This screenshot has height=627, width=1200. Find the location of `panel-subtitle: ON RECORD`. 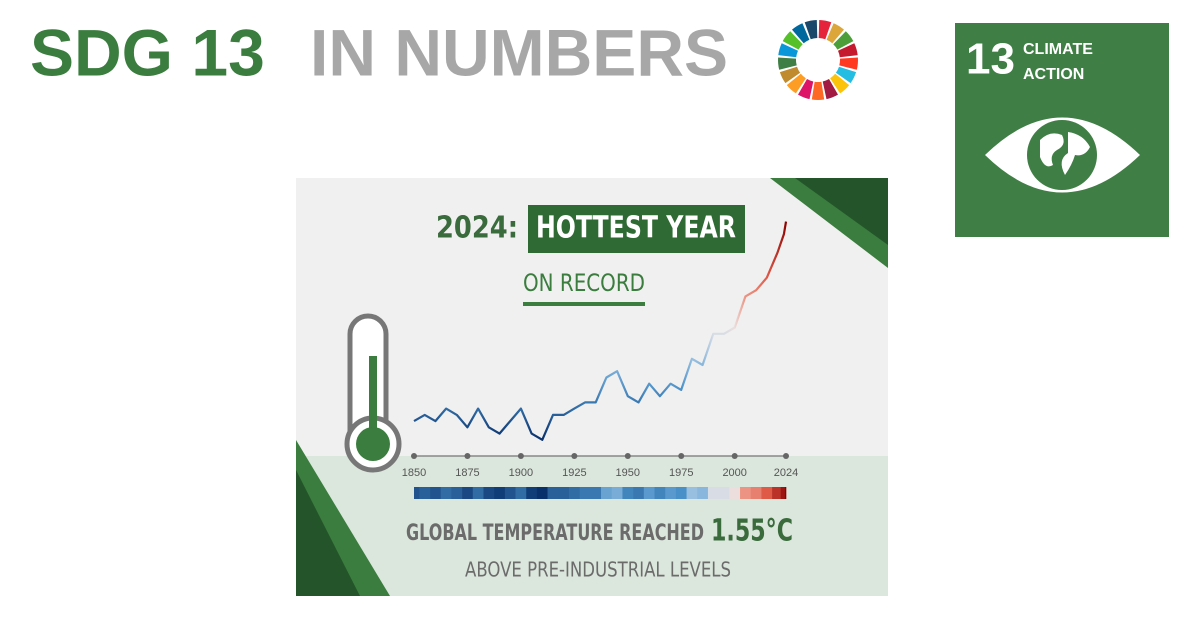

panel-subtitle: ON RECORD is located at coordinates (584, 283).